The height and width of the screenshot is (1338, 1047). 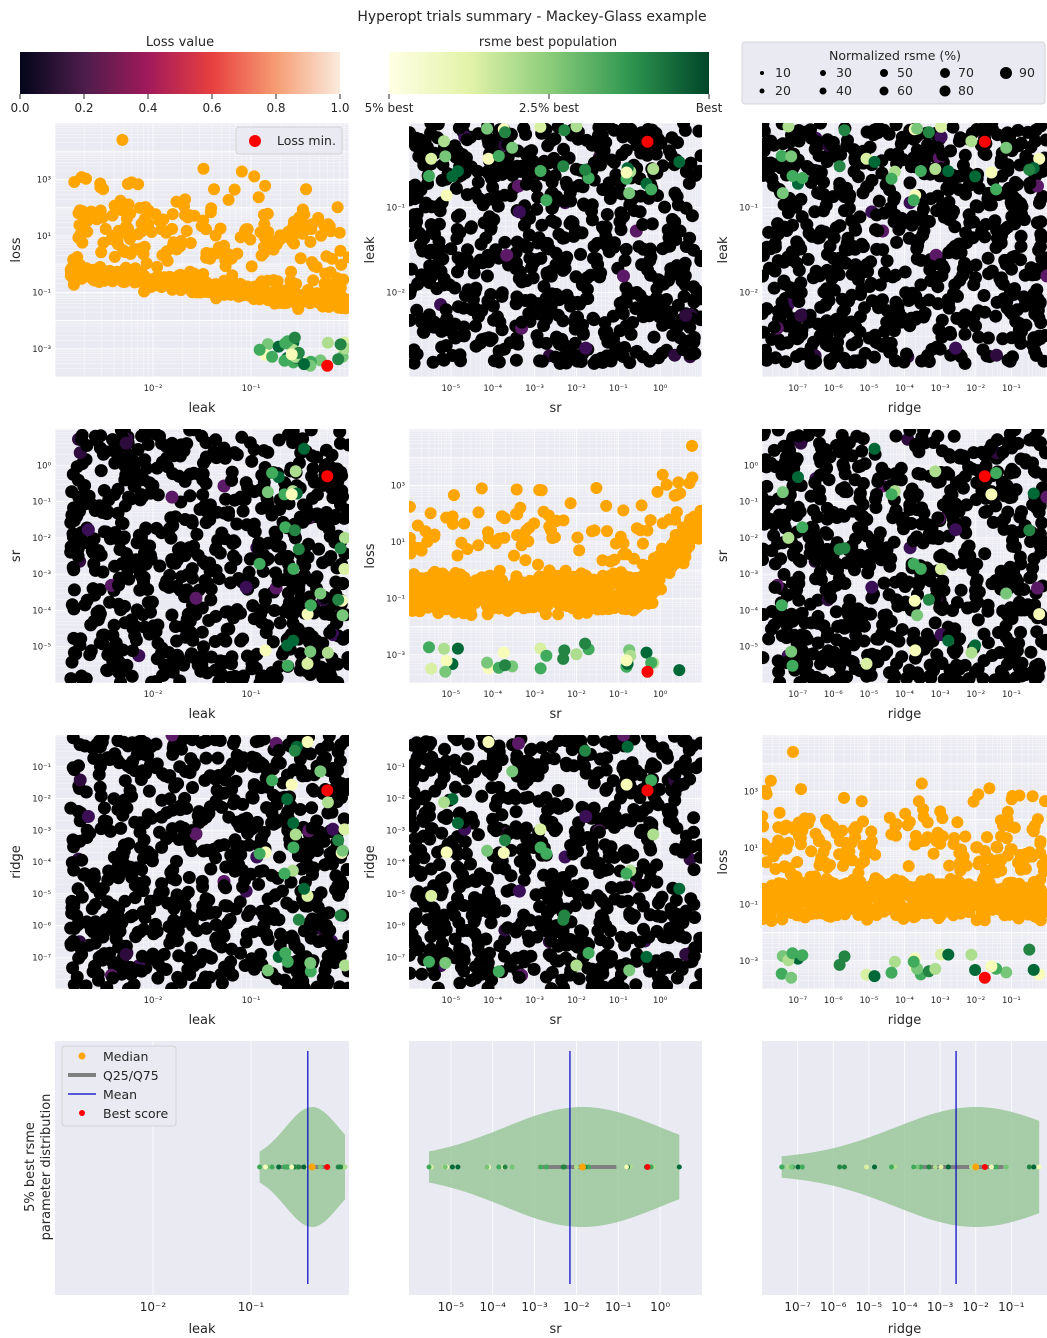 I want to click on size-legend-label: 10, so click(x=783, y=72).